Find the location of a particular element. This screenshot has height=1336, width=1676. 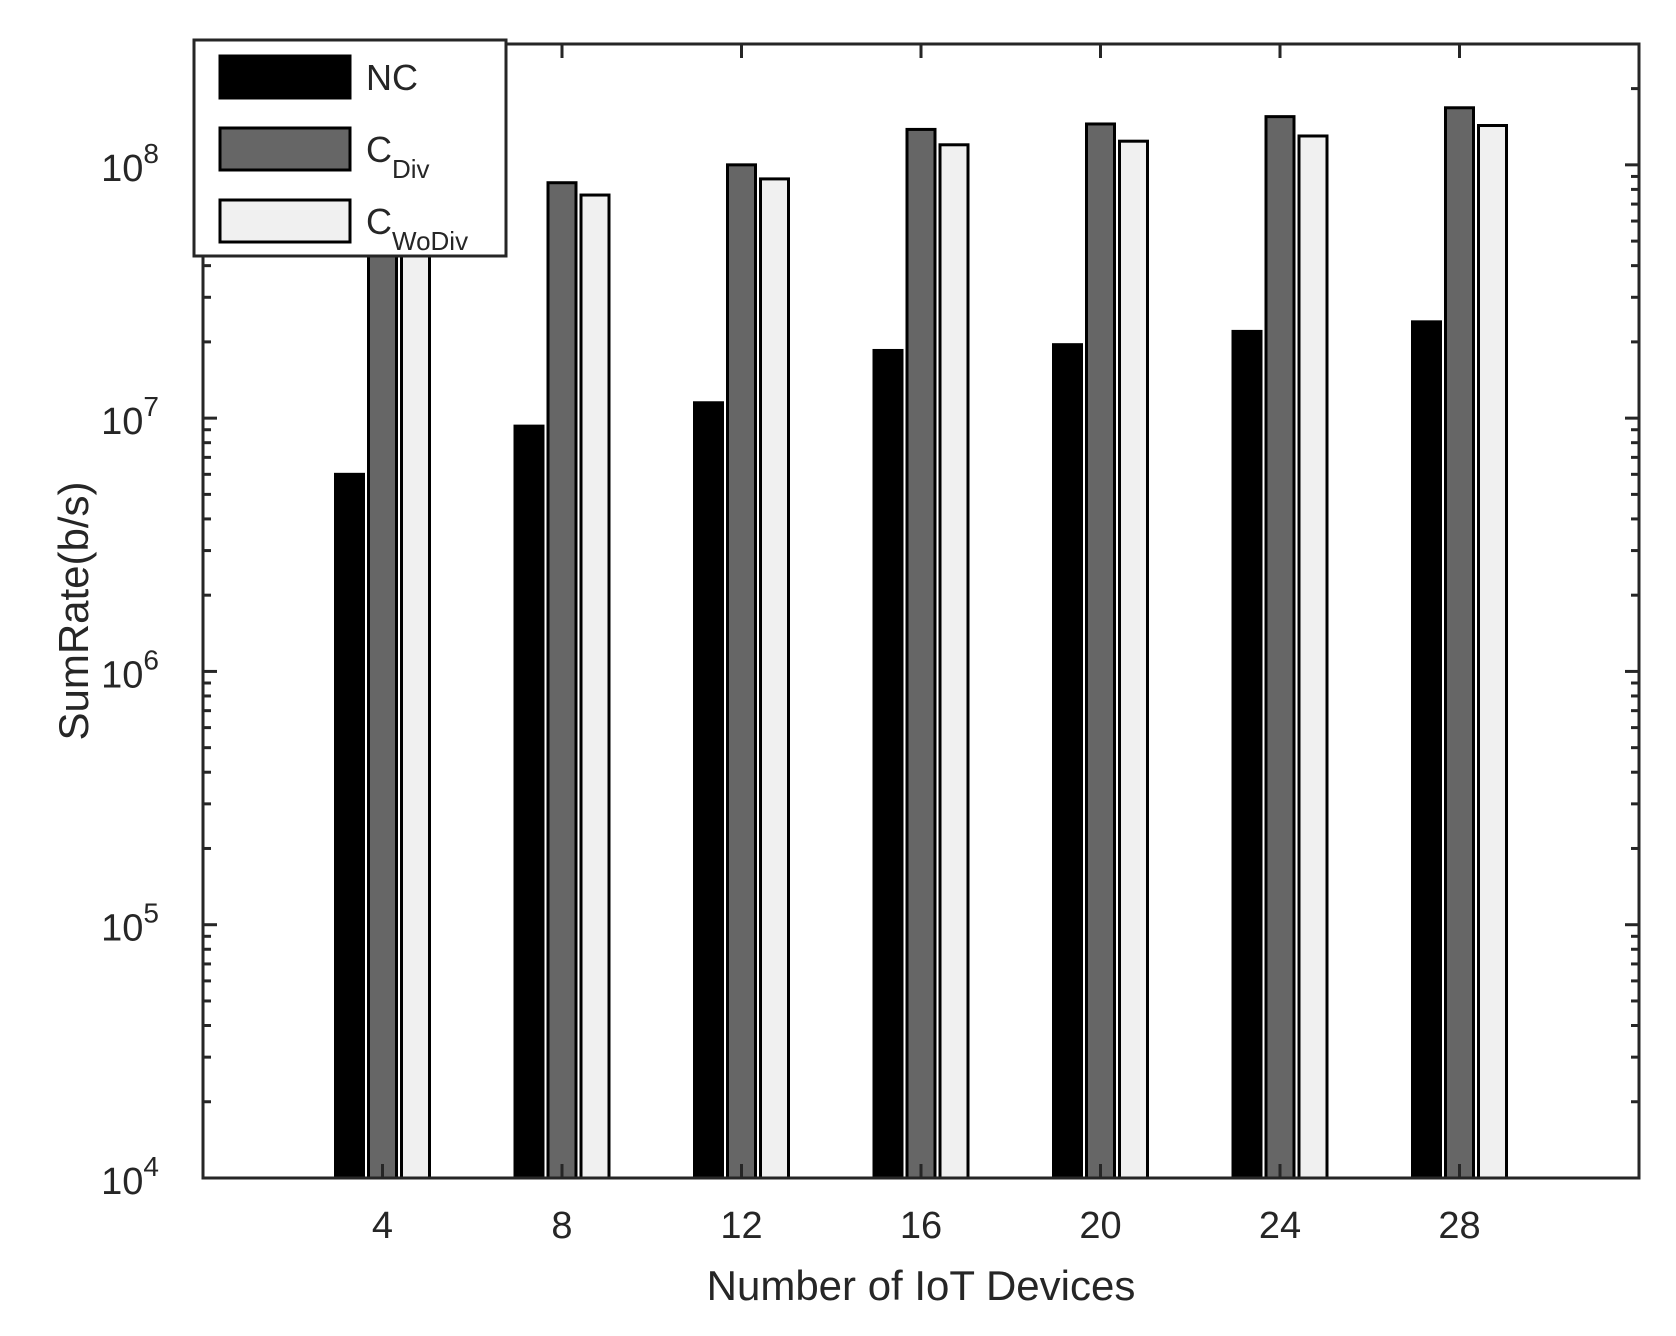

y-tick-label: 10⁸ is located at coordinates (130, 164).